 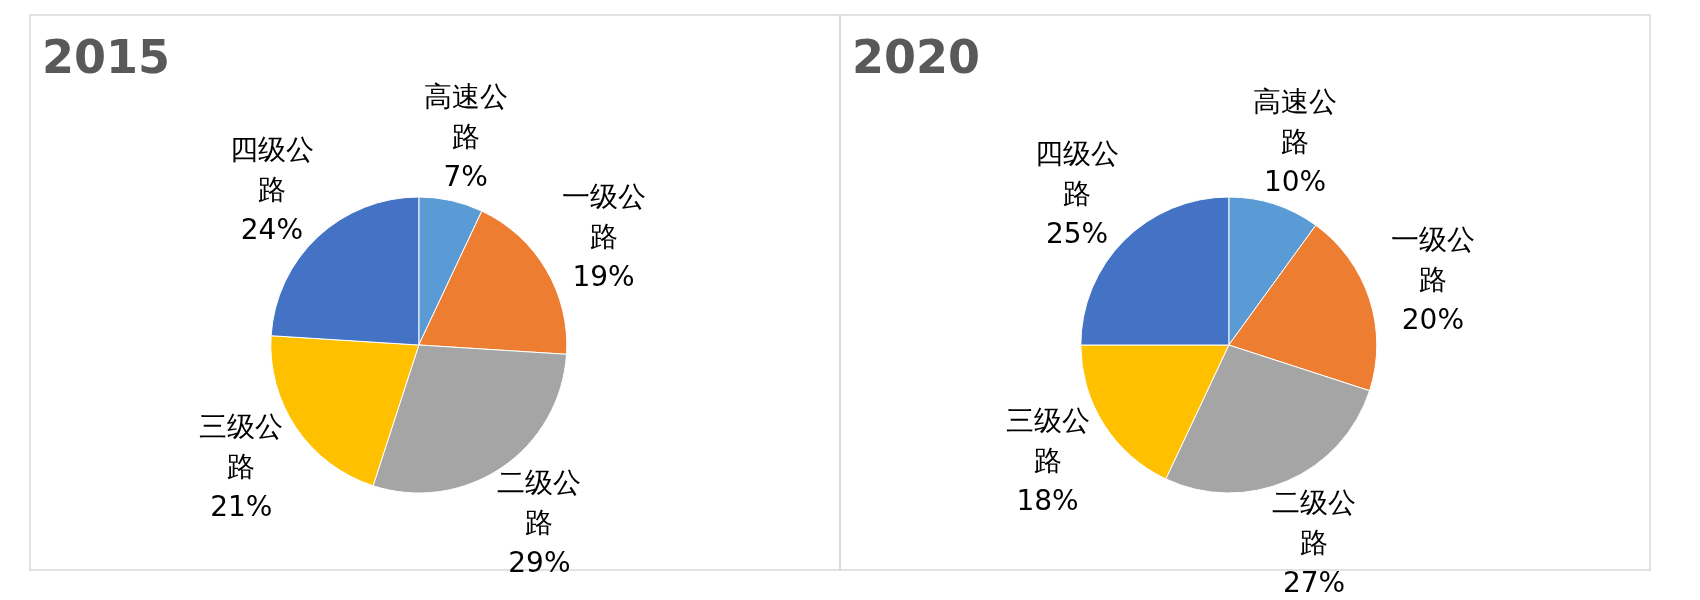 I want to click on data-label: 24%, so click(x=272, y=229).